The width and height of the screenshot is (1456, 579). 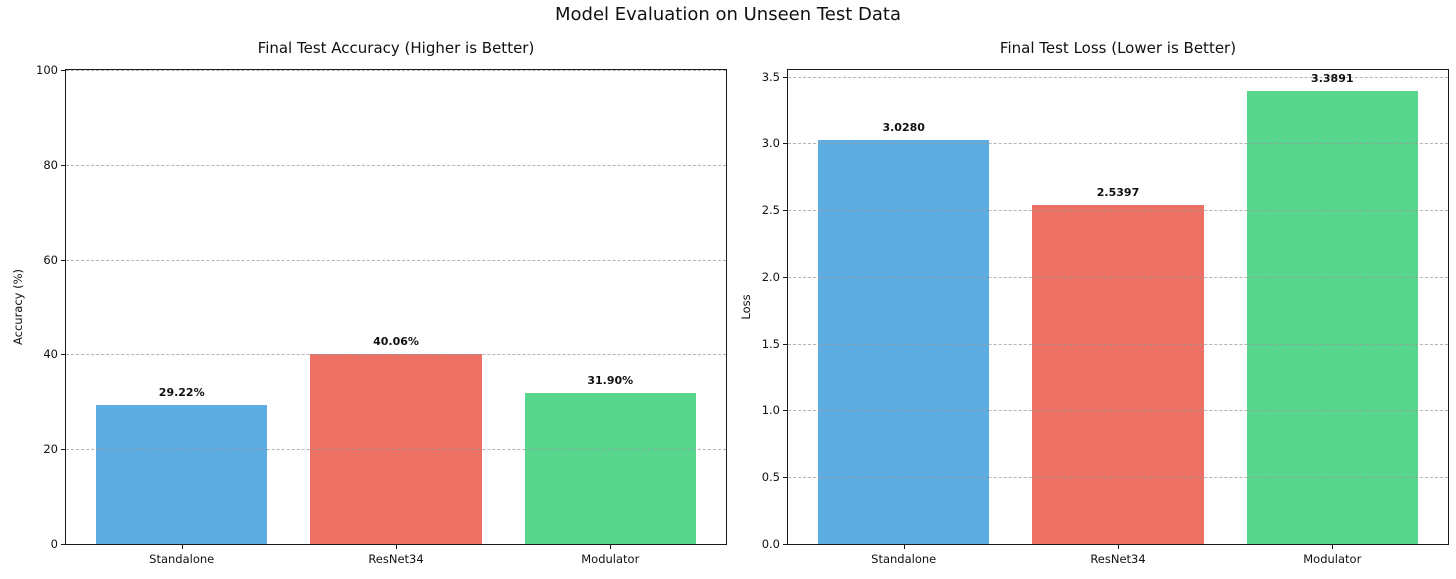 I want to click on y-tick-label: 0.5, so click(x=770, y=477).